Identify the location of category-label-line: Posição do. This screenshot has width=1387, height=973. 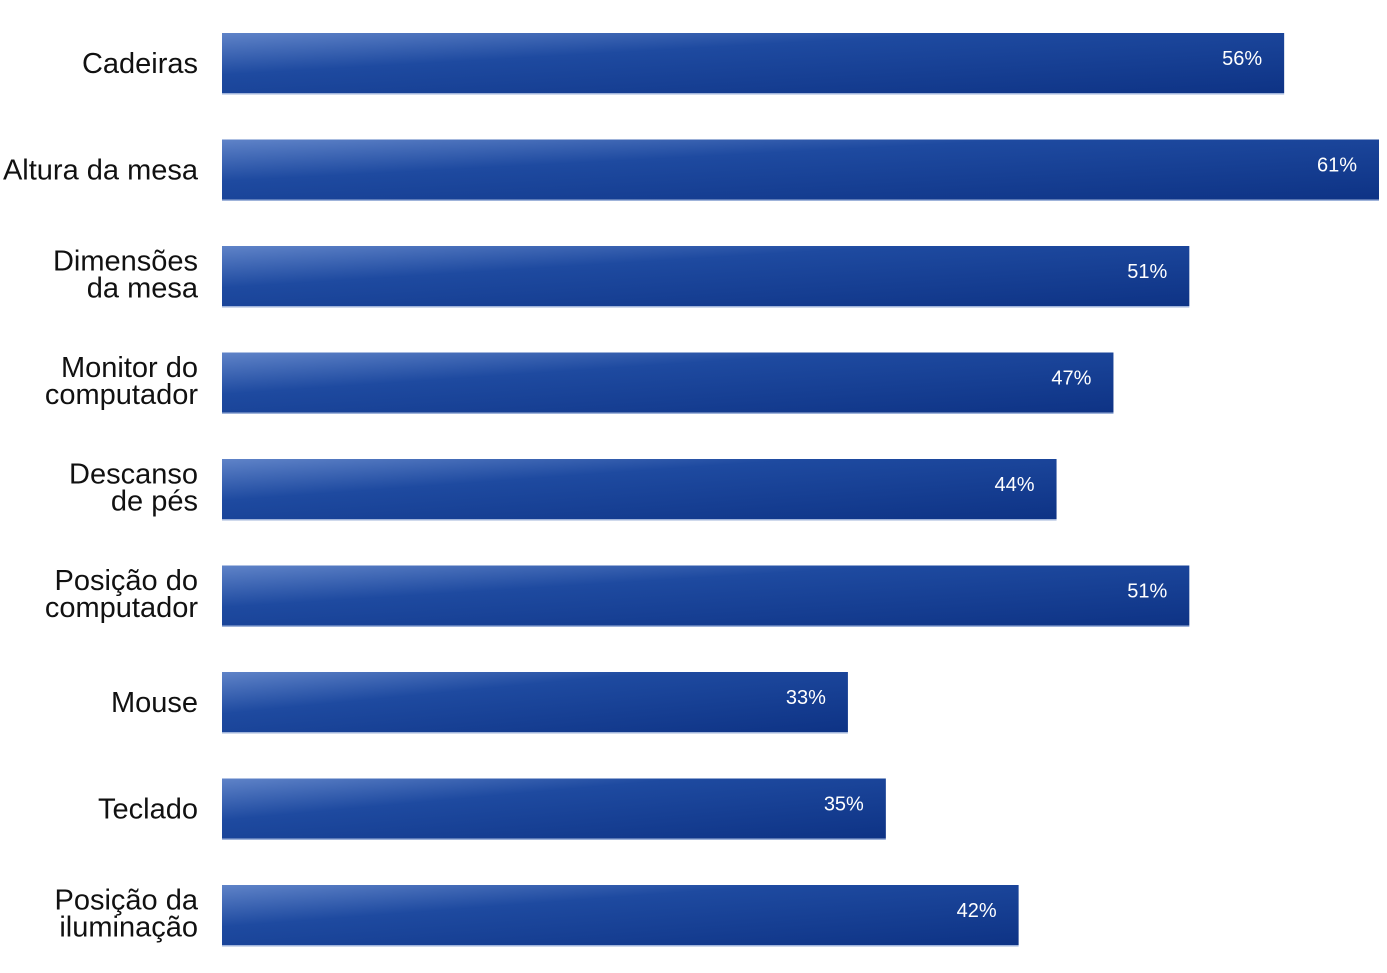
(127, 581).